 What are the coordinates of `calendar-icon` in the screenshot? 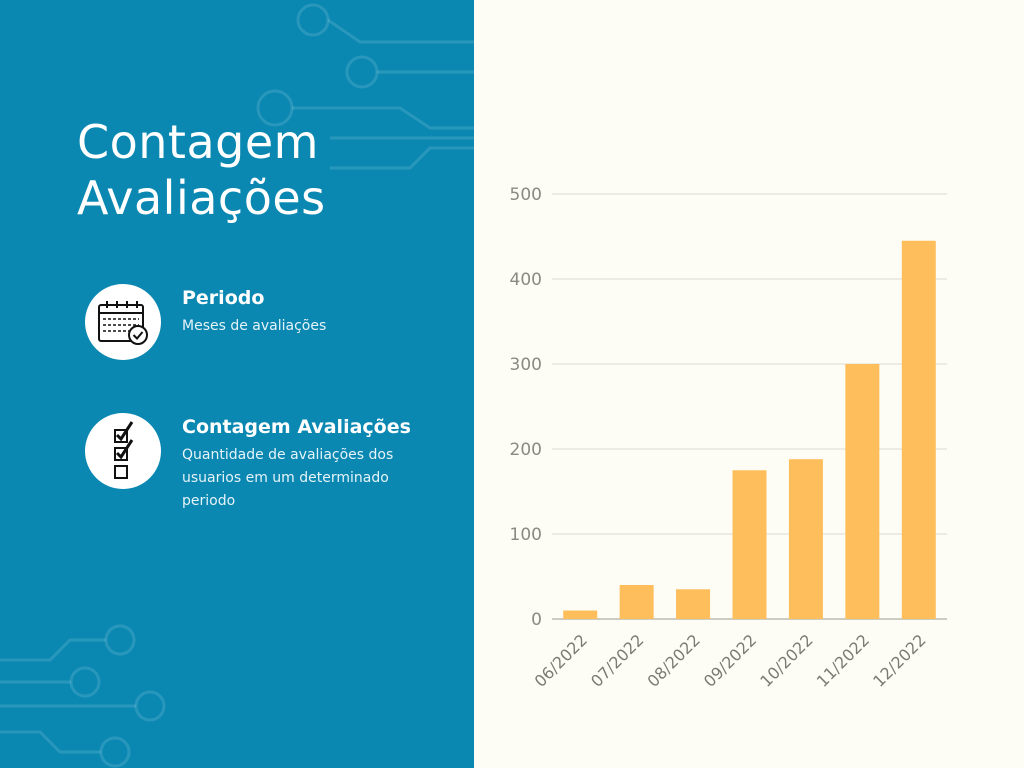 It's located at (123, 323).